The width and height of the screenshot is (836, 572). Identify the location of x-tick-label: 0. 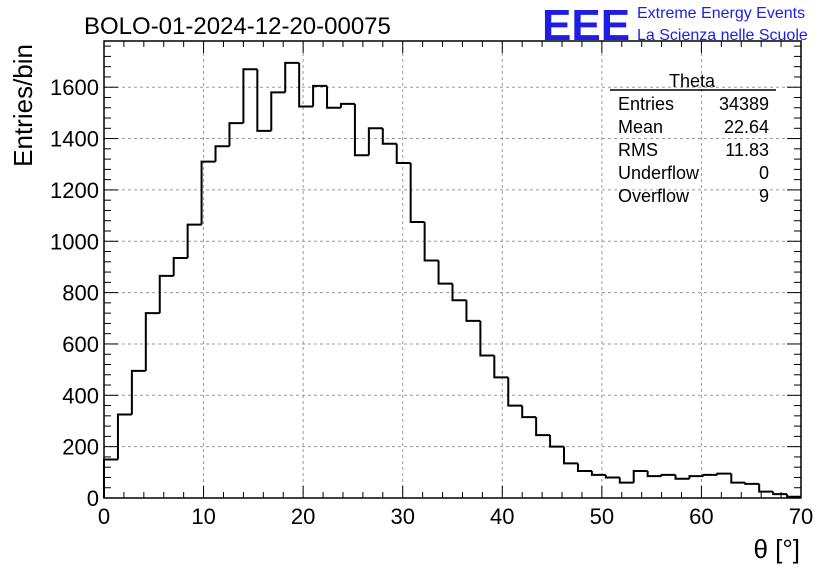
(104, 516).